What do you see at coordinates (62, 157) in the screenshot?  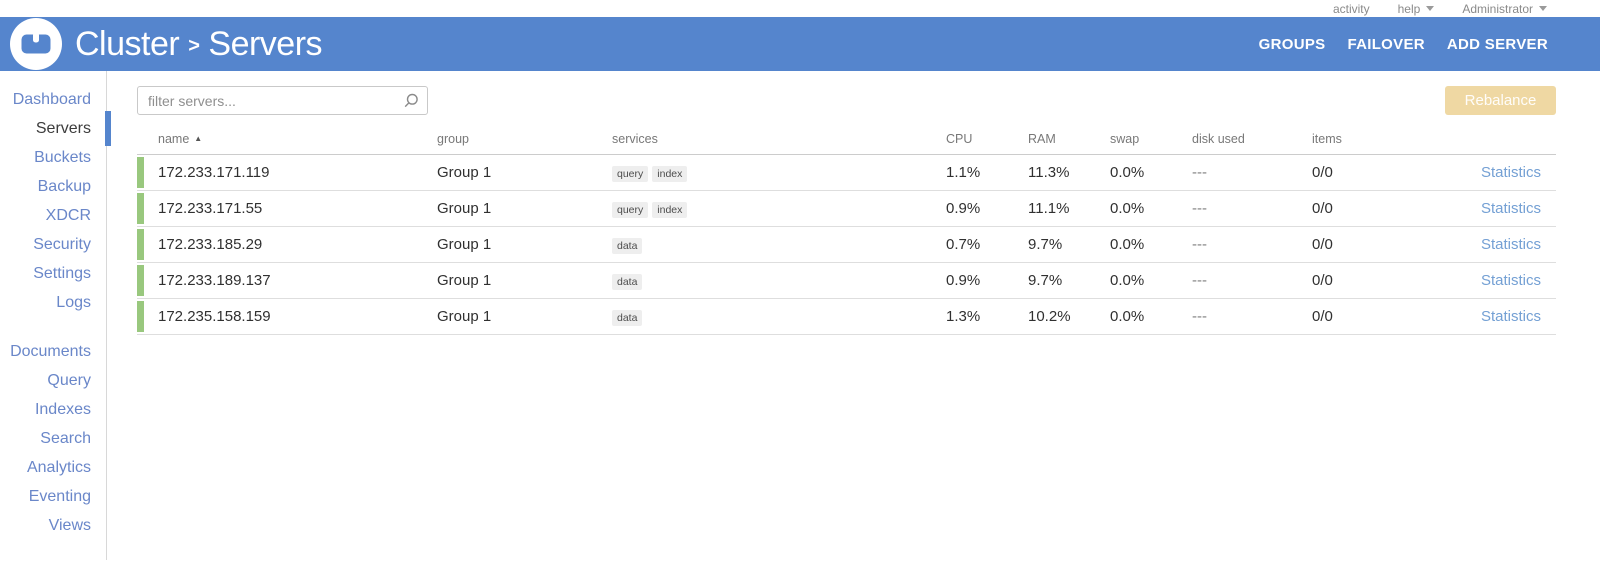 I see `sidebar-item-buckets: Buckets` at bounding box center [62, 157].